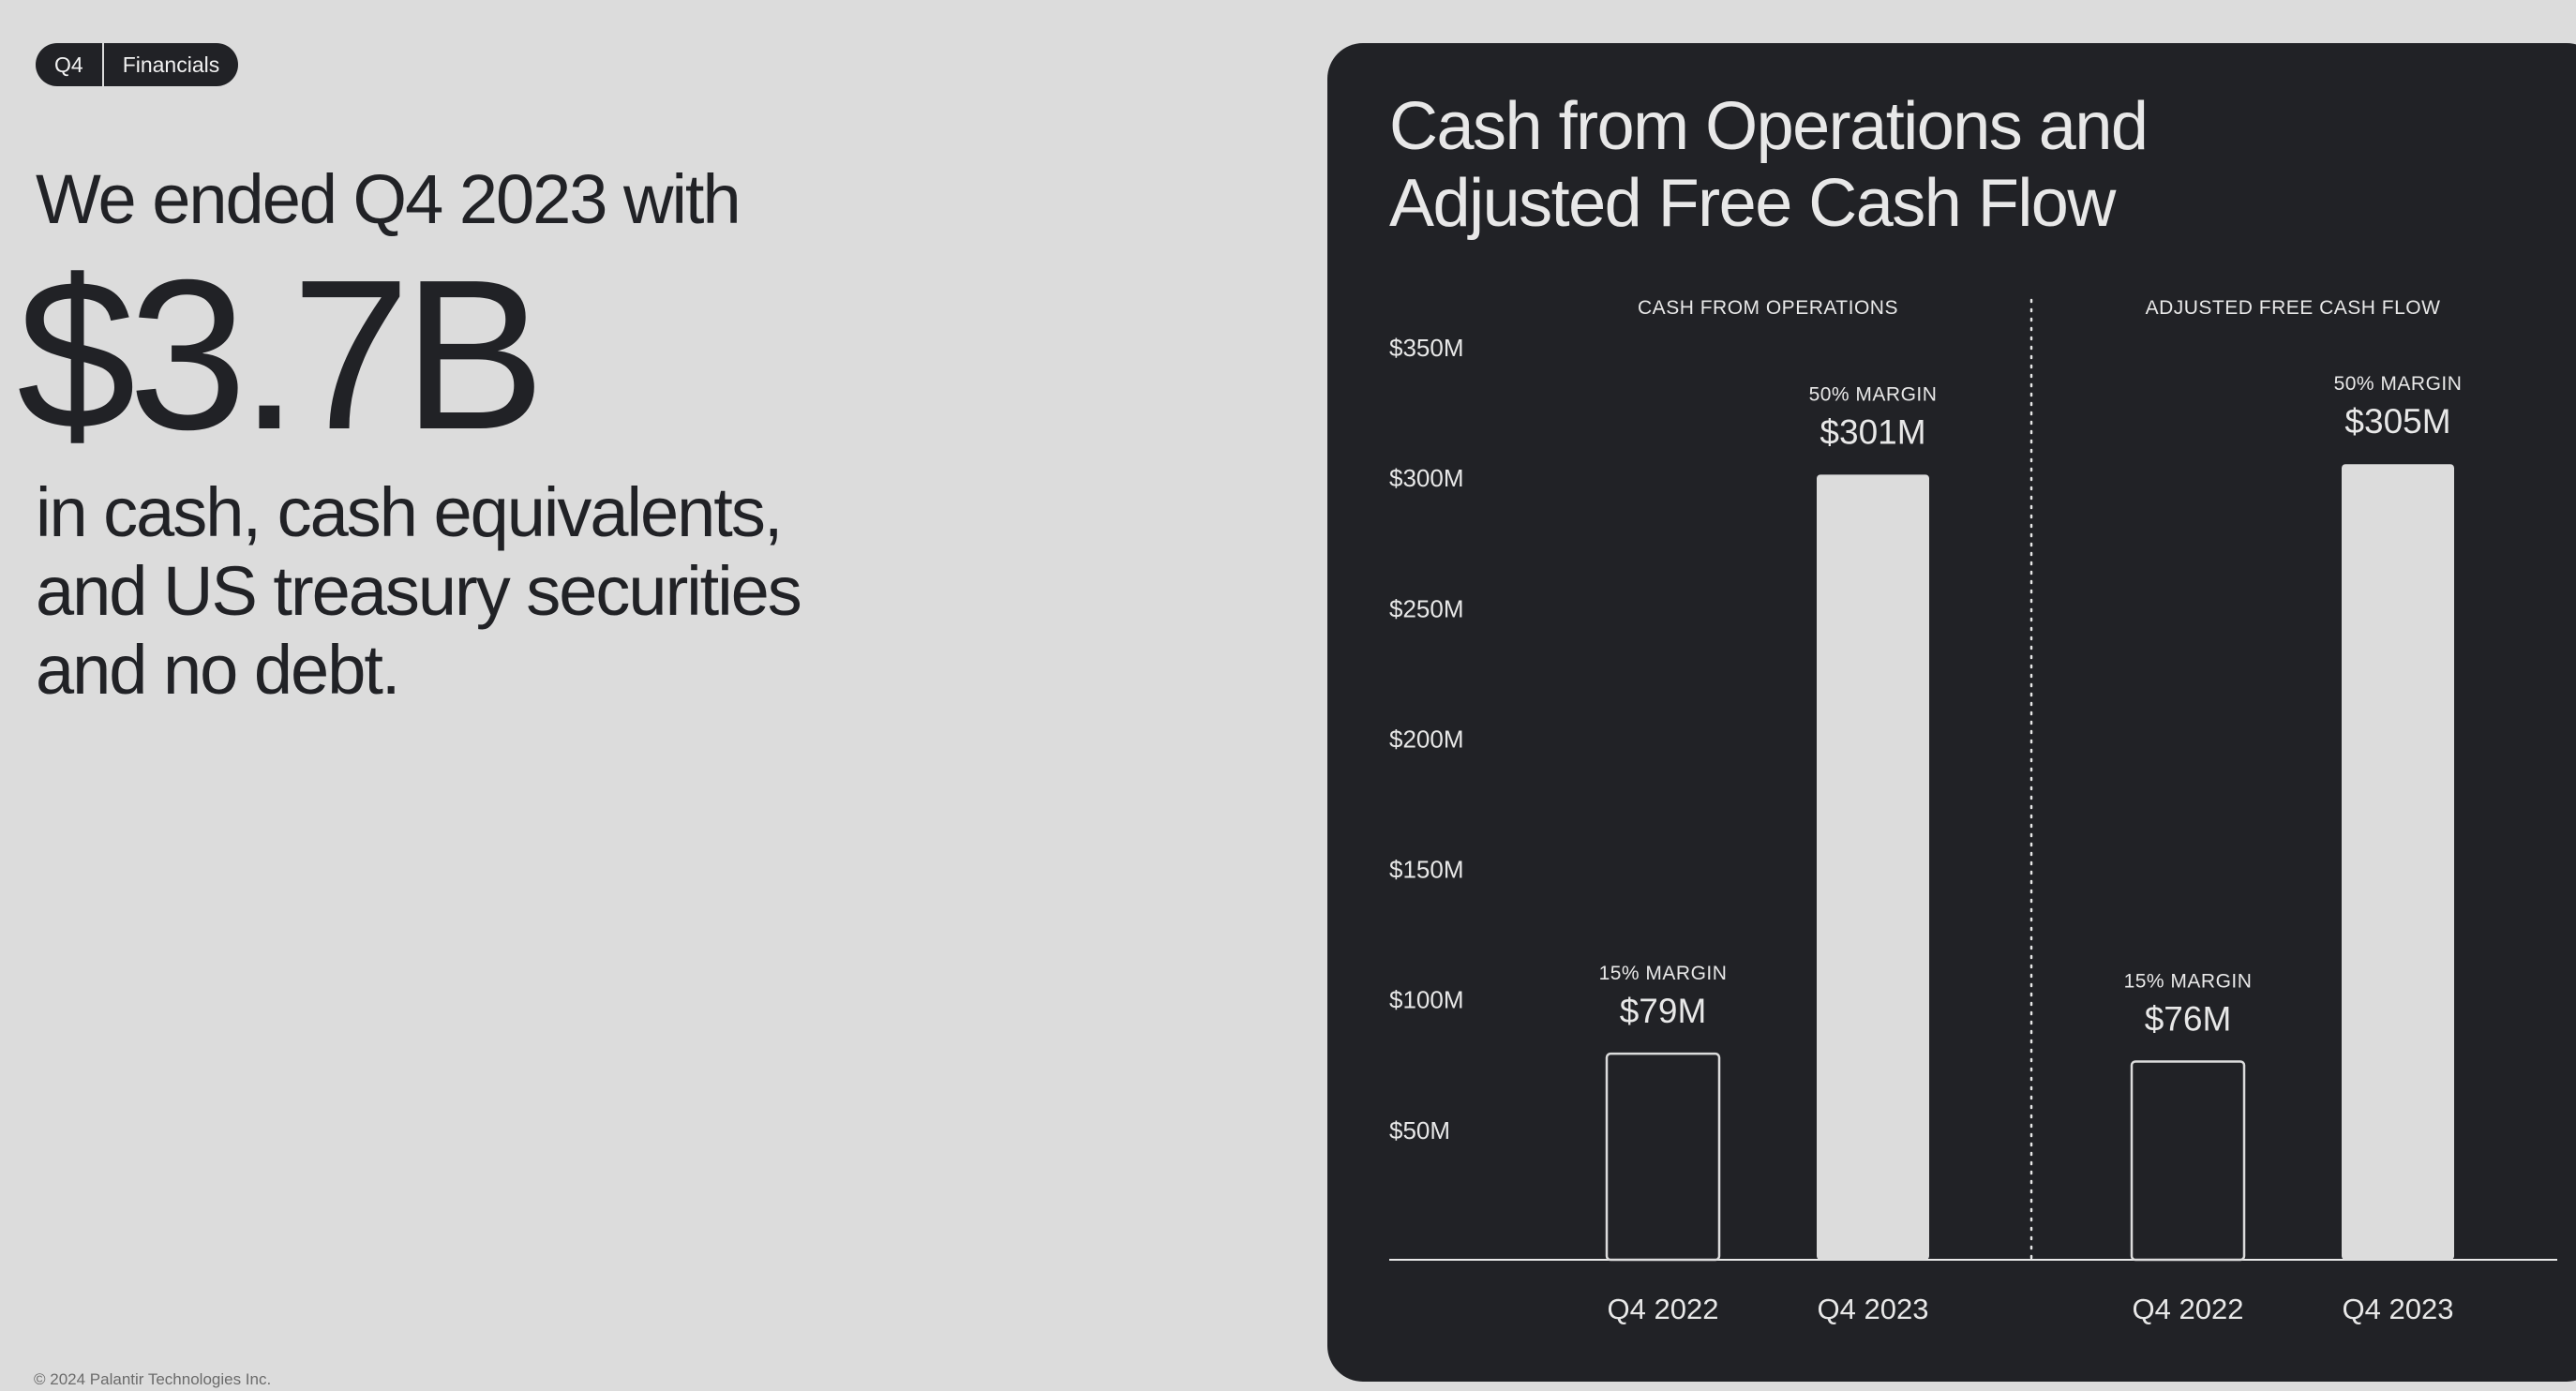  What do you see at coordinates (281, 355) in the screenshot?
I see `headline-amount: $3.7B` at bounding box center [281, 355].